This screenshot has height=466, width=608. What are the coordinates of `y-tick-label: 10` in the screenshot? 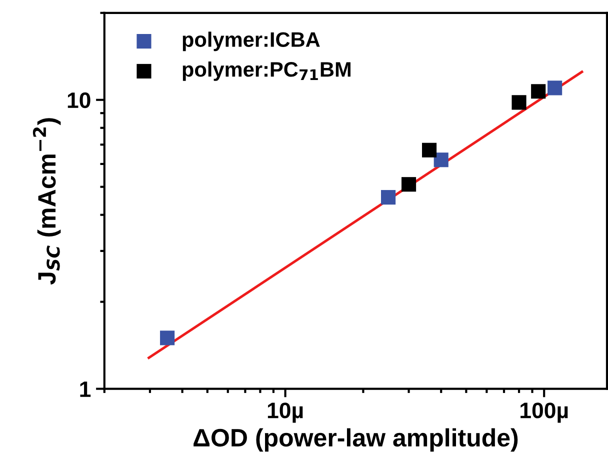 It's located at (79, 100).